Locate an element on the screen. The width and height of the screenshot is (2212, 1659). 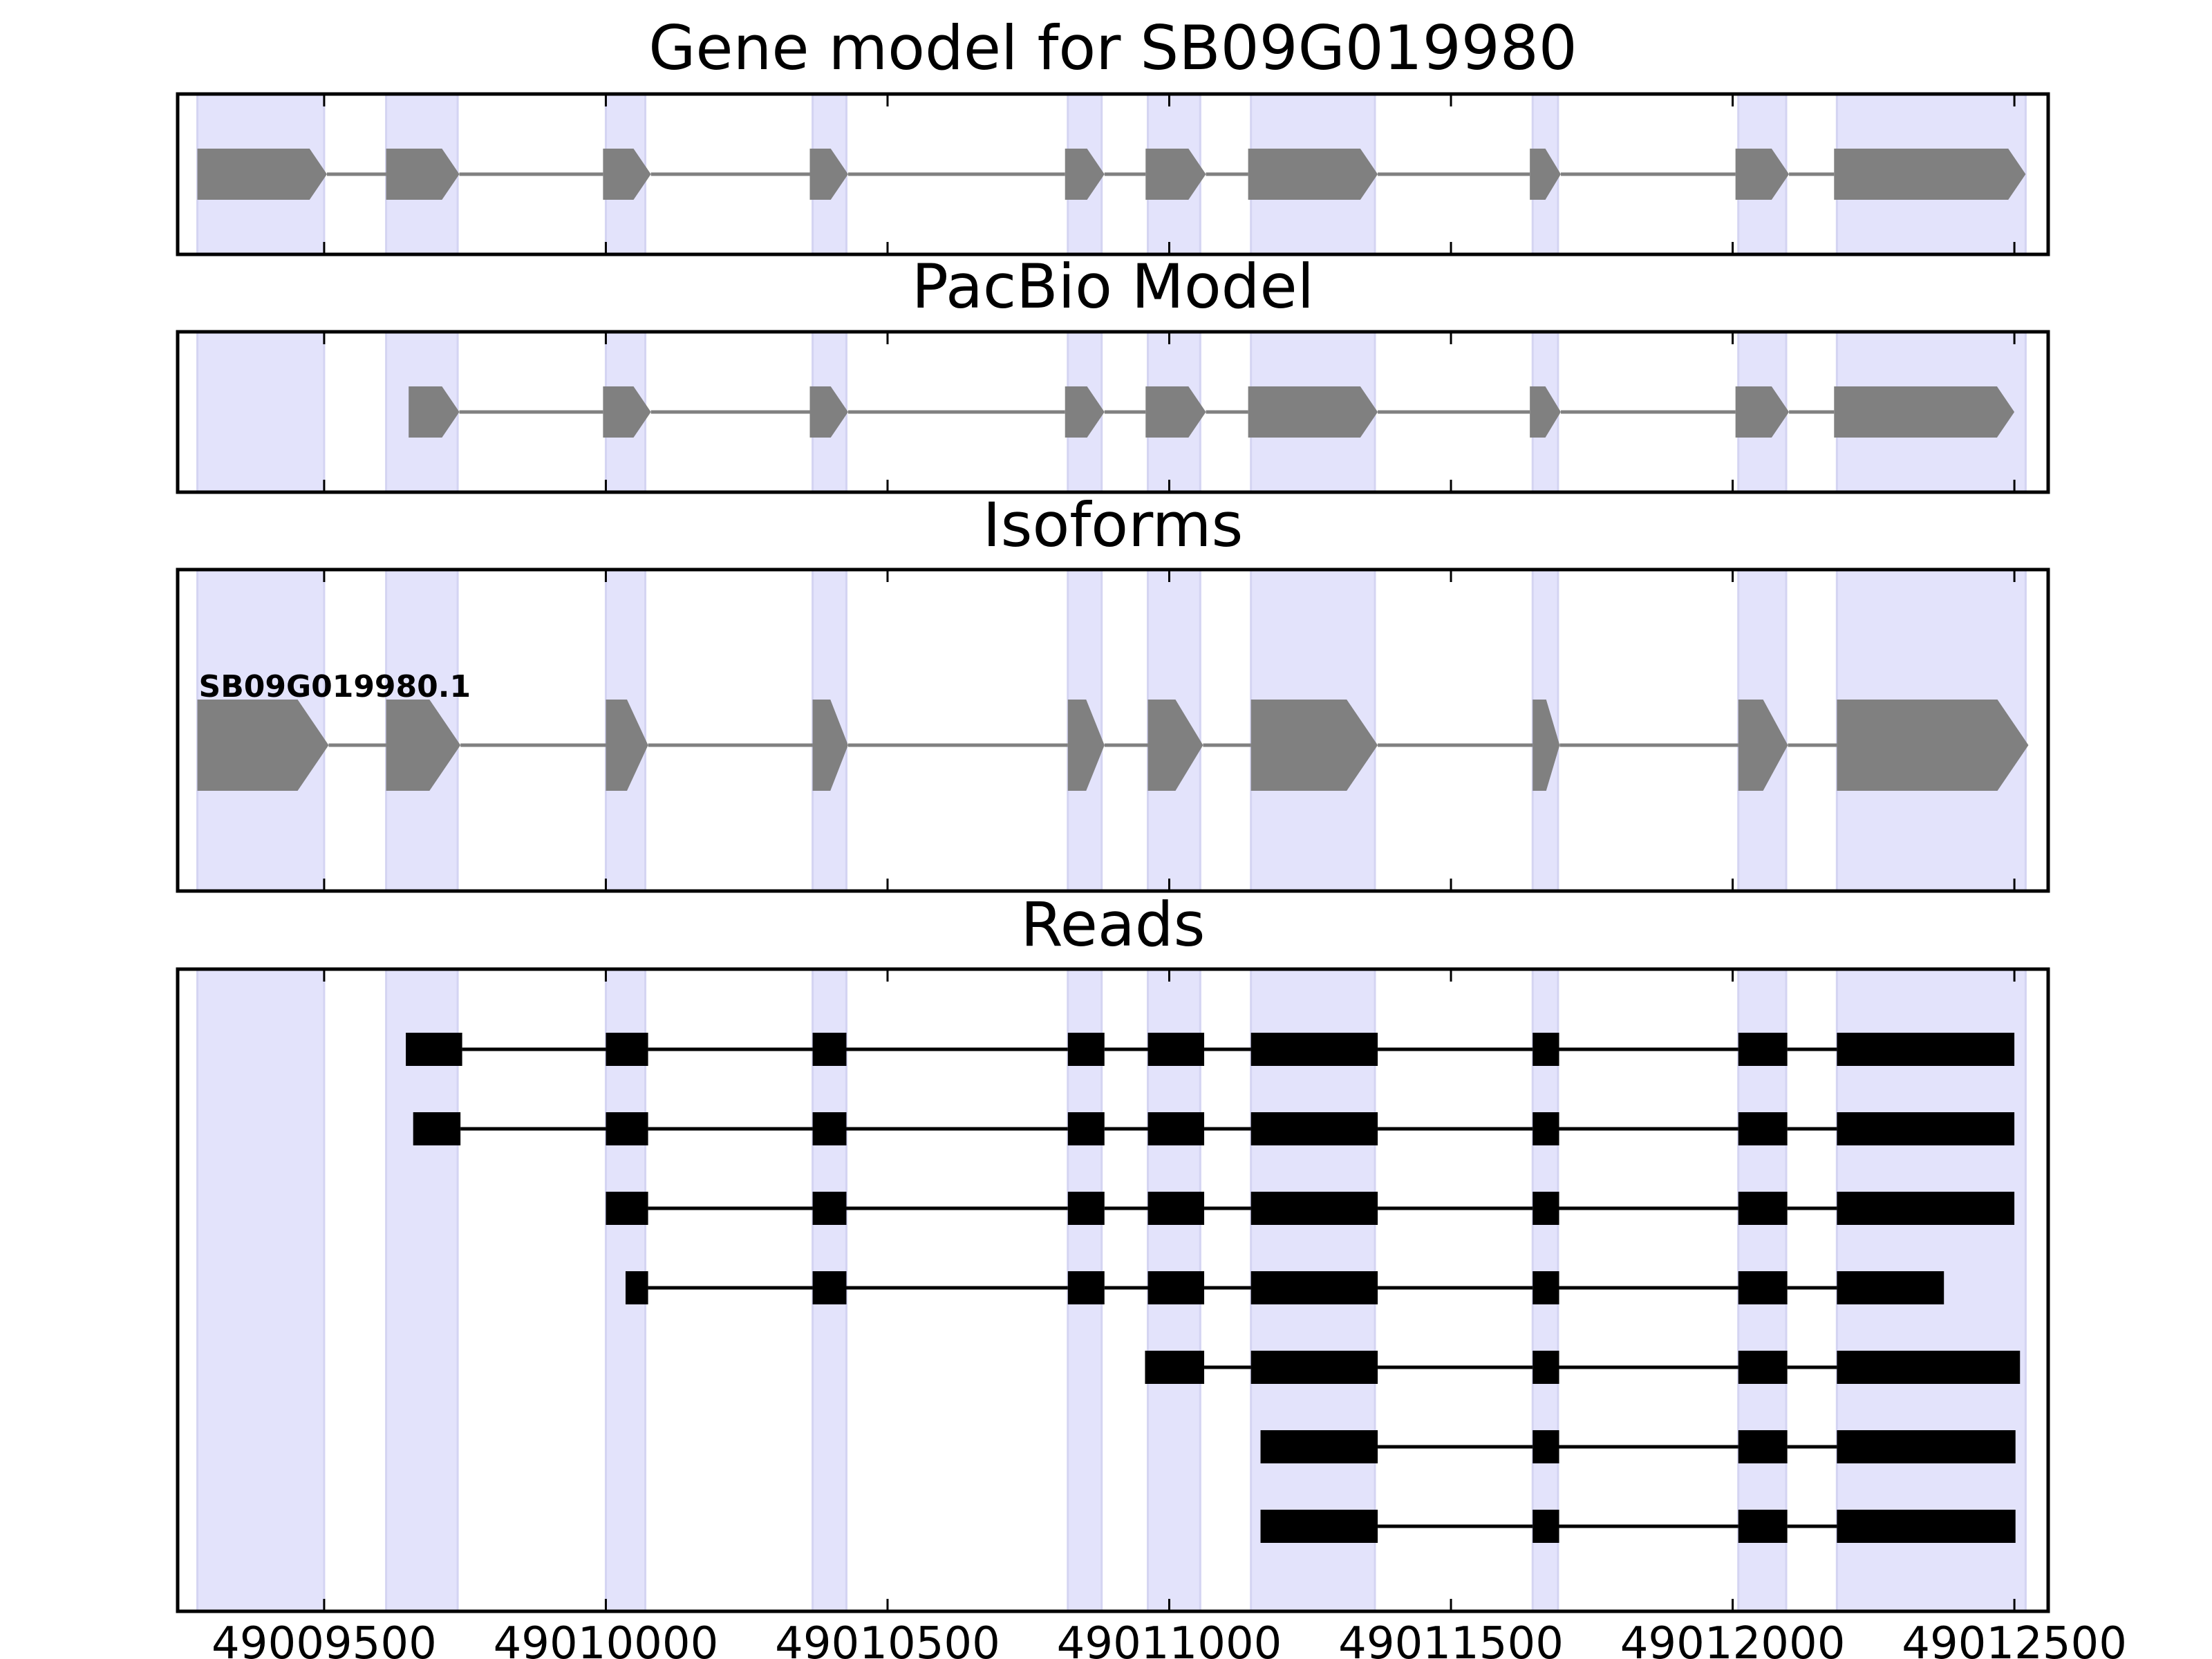
panel-title: PacBio Model is located at coordinates (1113, 286).